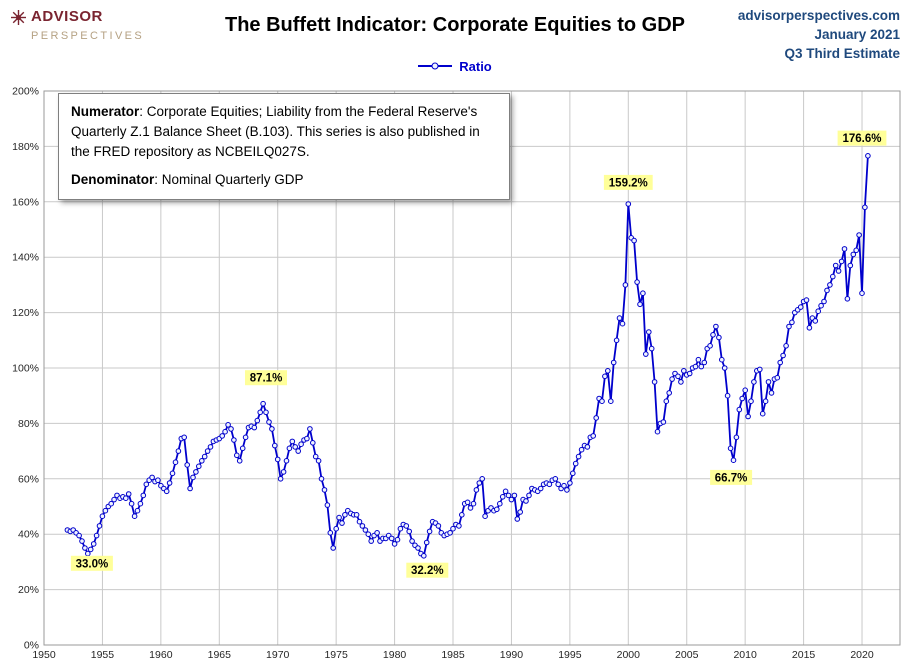  I want to click on annotation-label: 87.1%, so click(266, 379).